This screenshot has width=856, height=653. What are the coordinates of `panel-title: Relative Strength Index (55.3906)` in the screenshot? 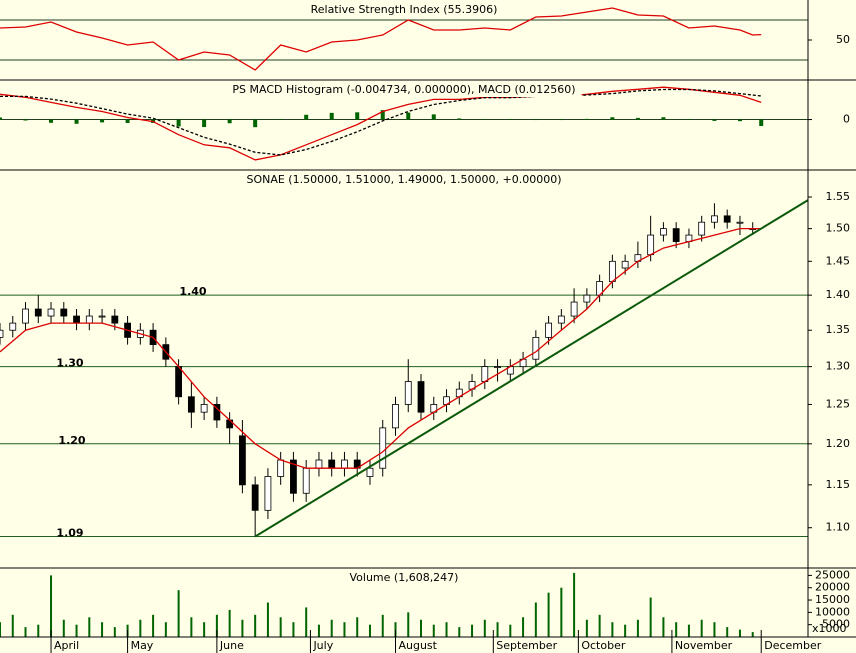 It's located at (404, 9).